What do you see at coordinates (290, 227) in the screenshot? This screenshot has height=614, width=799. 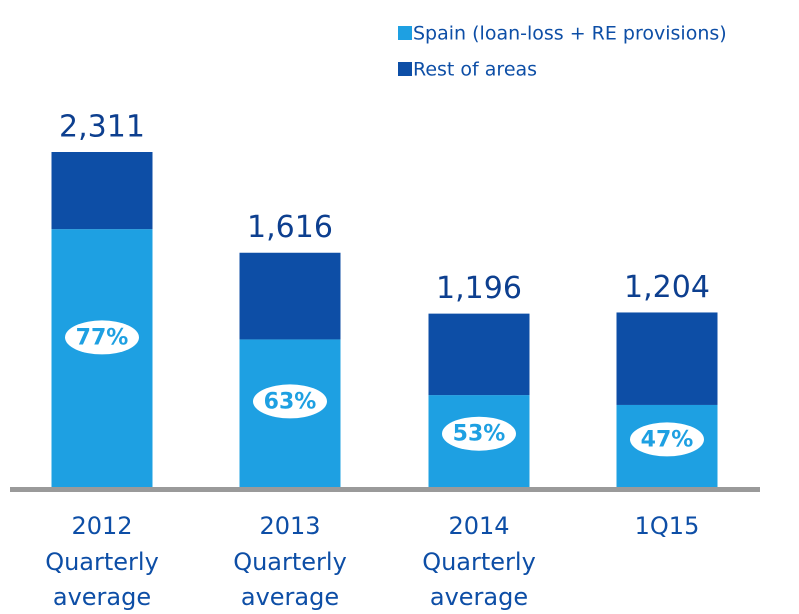 I see `total-label: 1,616` at bounding box center [290, 227].